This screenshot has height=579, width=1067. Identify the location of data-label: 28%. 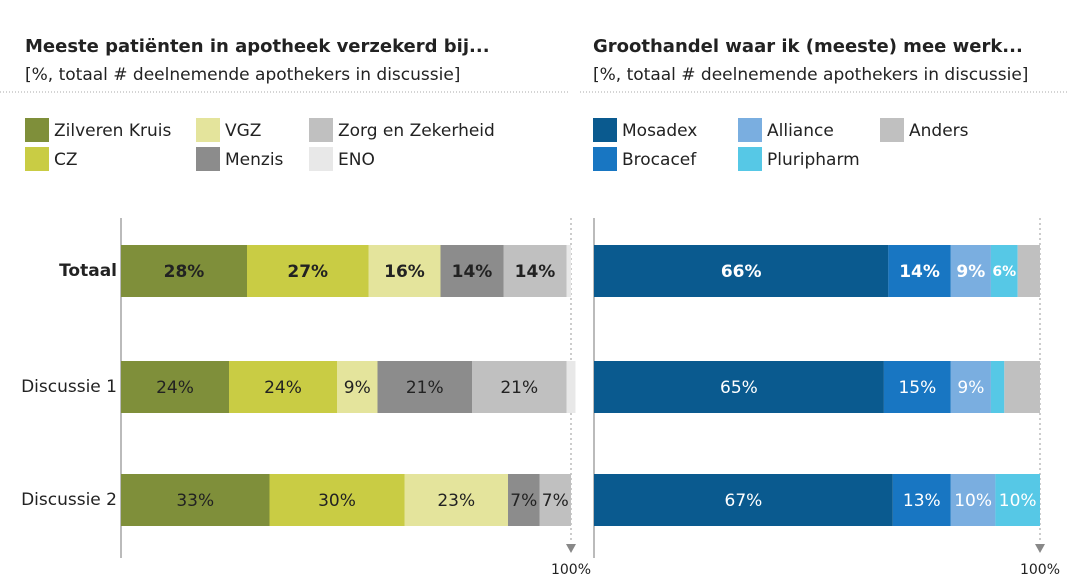
(184, 272).